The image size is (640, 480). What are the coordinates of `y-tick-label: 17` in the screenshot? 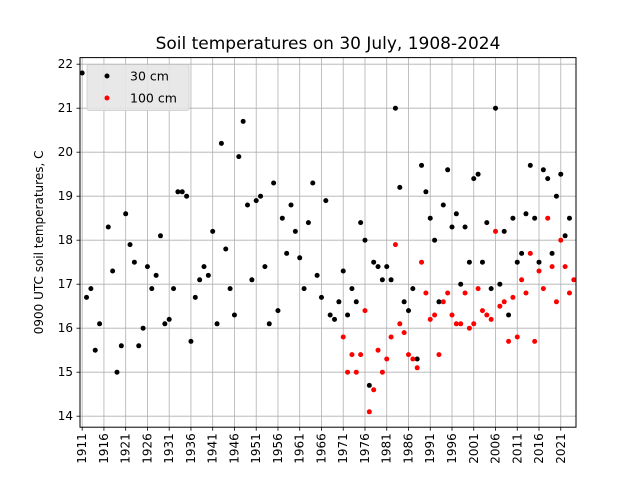 It's located at (65, 284).